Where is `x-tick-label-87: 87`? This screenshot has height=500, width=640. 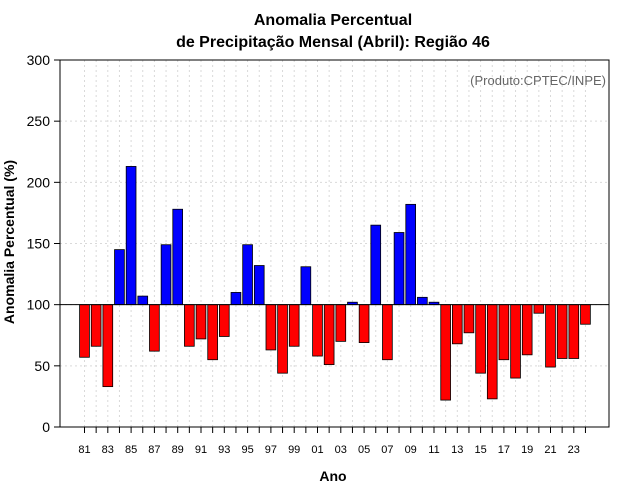 x-tick-label-87: 87 is located at coordinates (154, 450).